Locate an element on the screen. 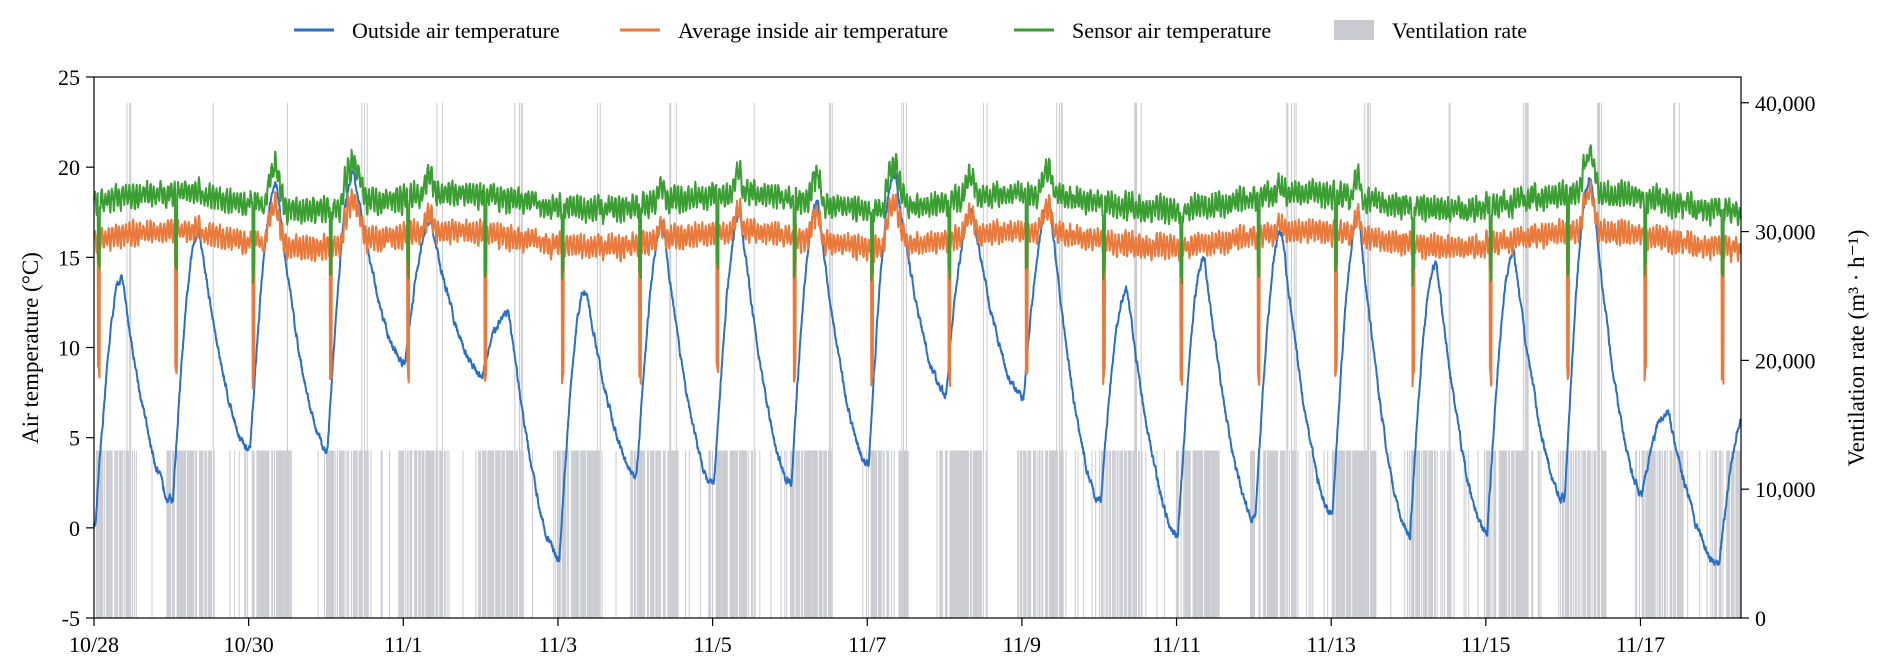  x-tick-label: 11/15 is located at coordinates (1485, 644).